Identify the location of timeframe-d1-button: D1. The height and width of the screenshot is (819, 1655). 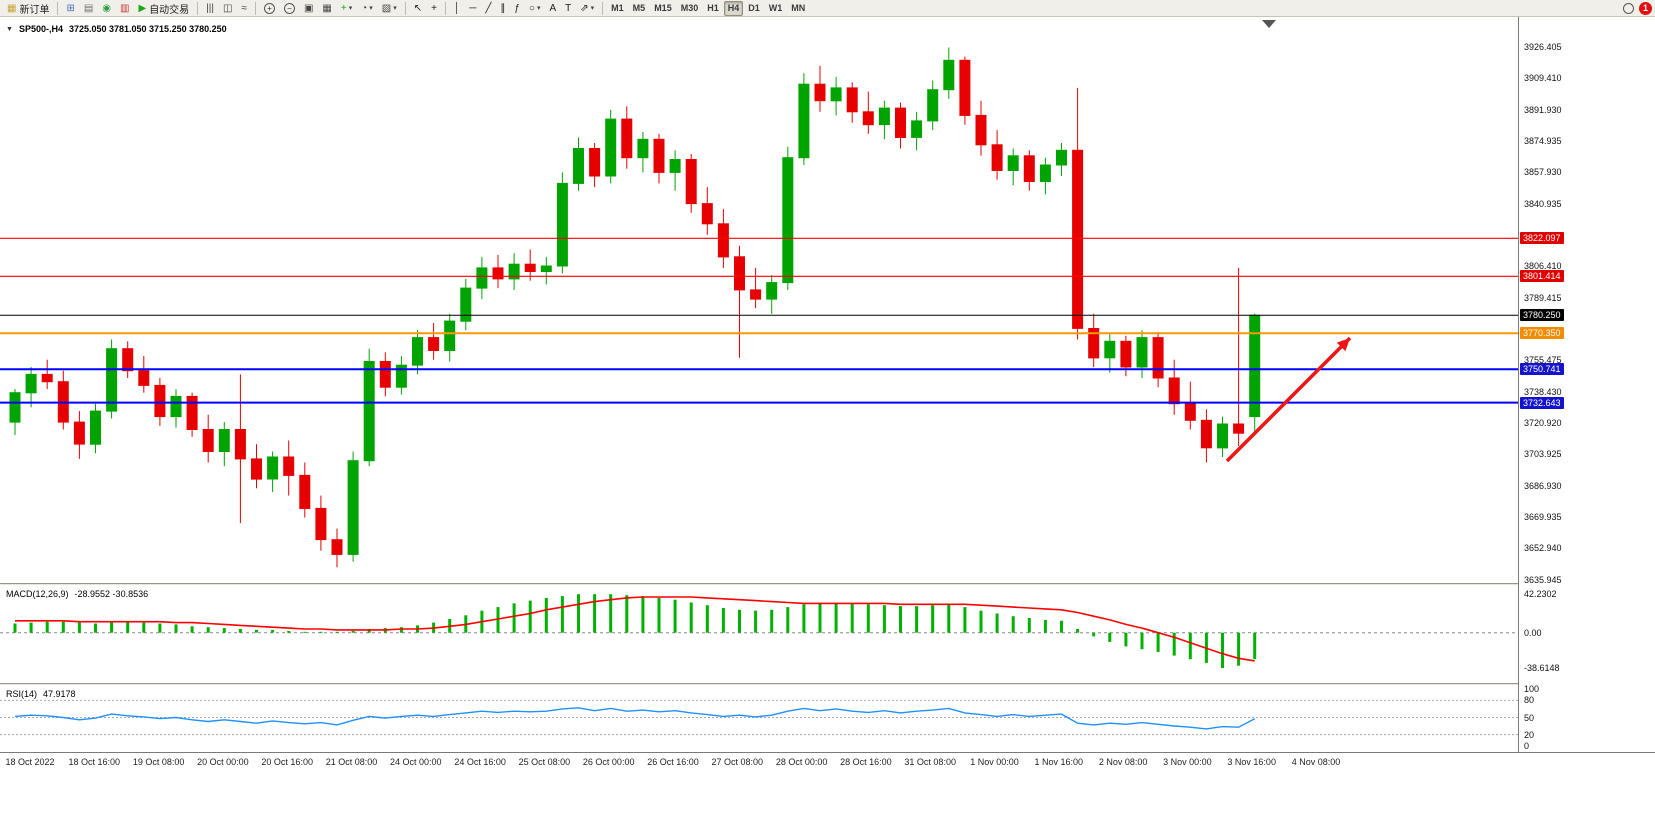
(754, 8).